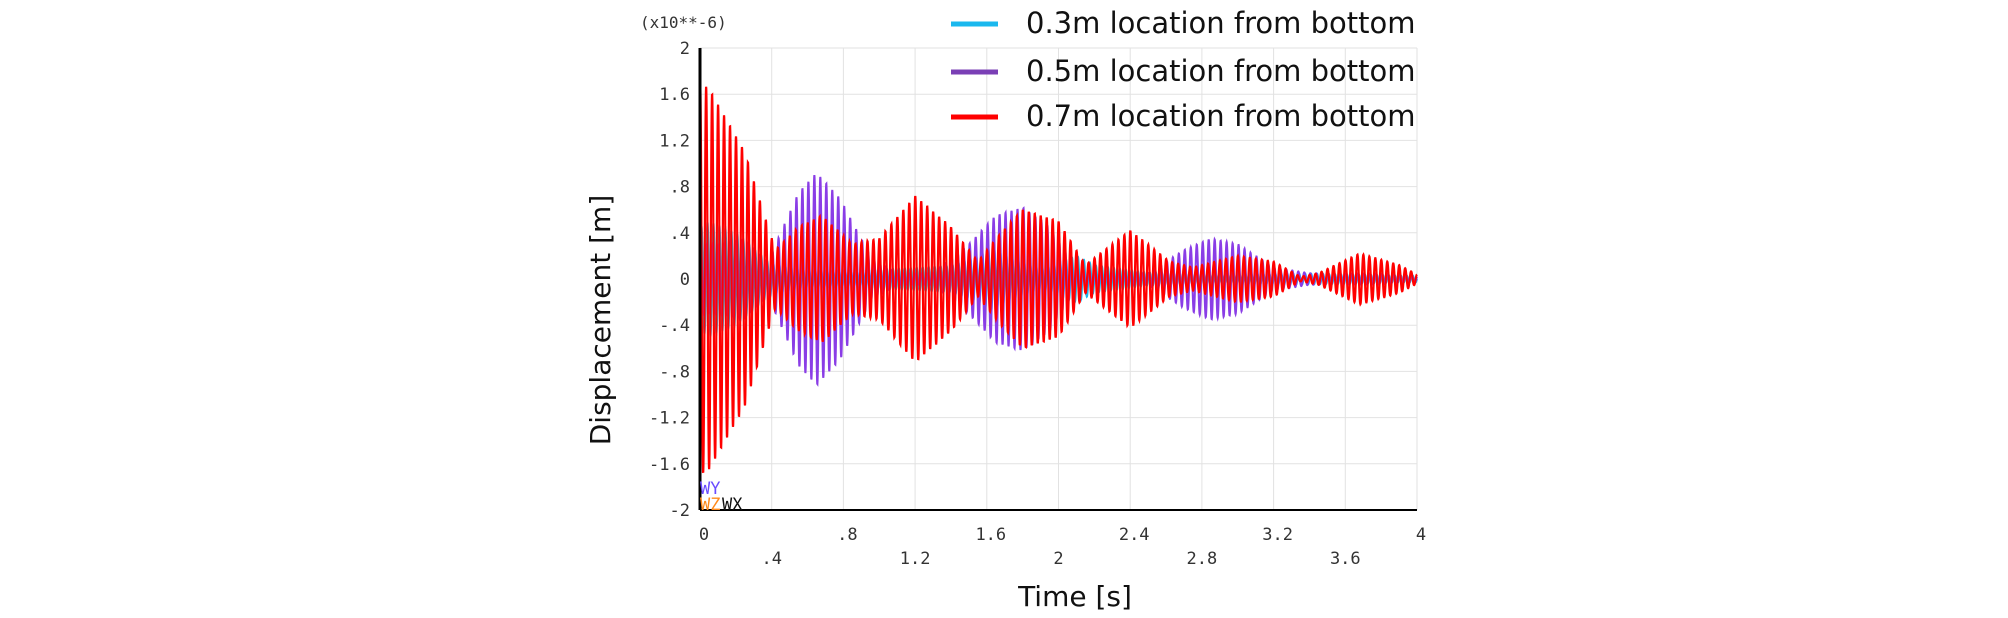  I want to click on triad-wz-label: WZ, so click(710, 505).